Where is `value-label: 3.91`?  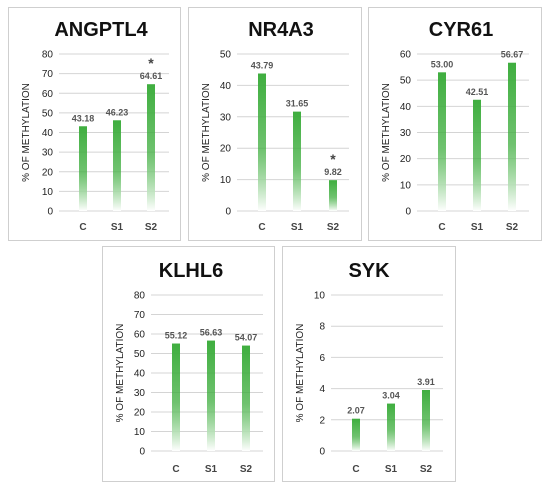
value-label: 3.91 is located at coordinates (426, 382).